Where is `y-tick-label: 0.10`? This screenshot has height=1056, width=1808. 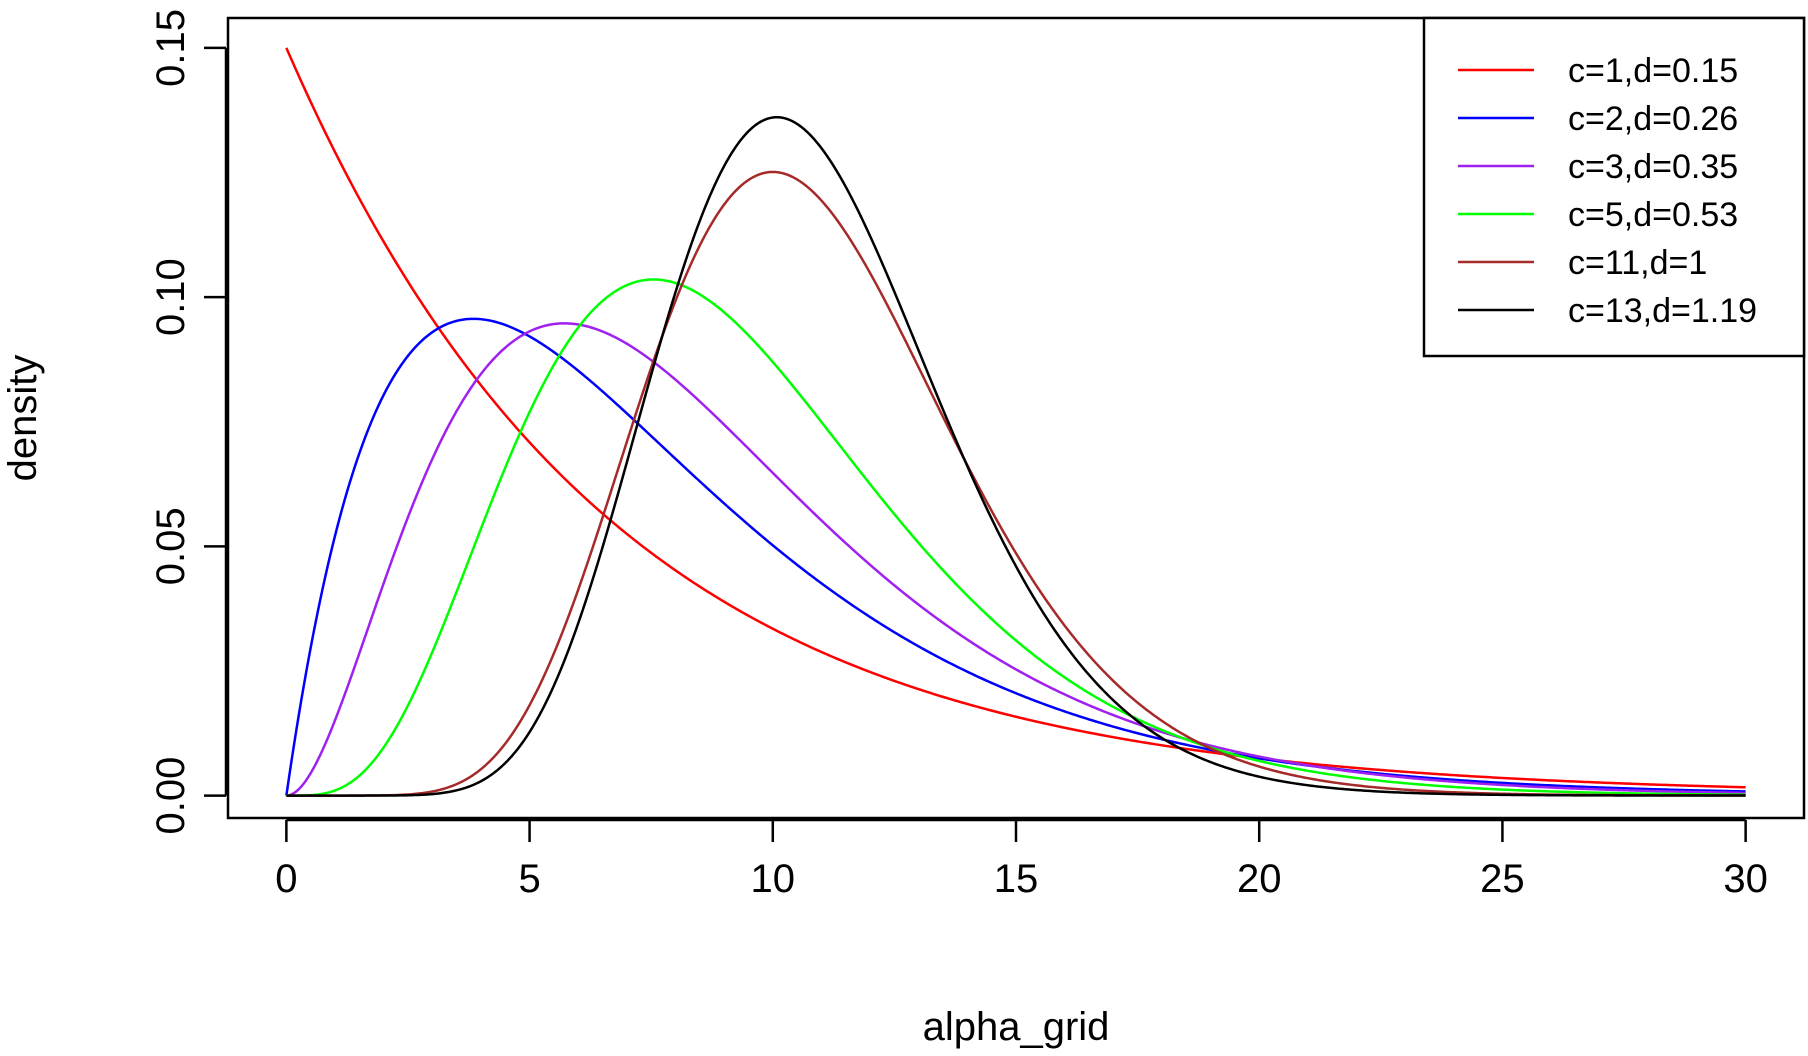 y-tick-label: 0.10 is located at coordinates (171, 297).